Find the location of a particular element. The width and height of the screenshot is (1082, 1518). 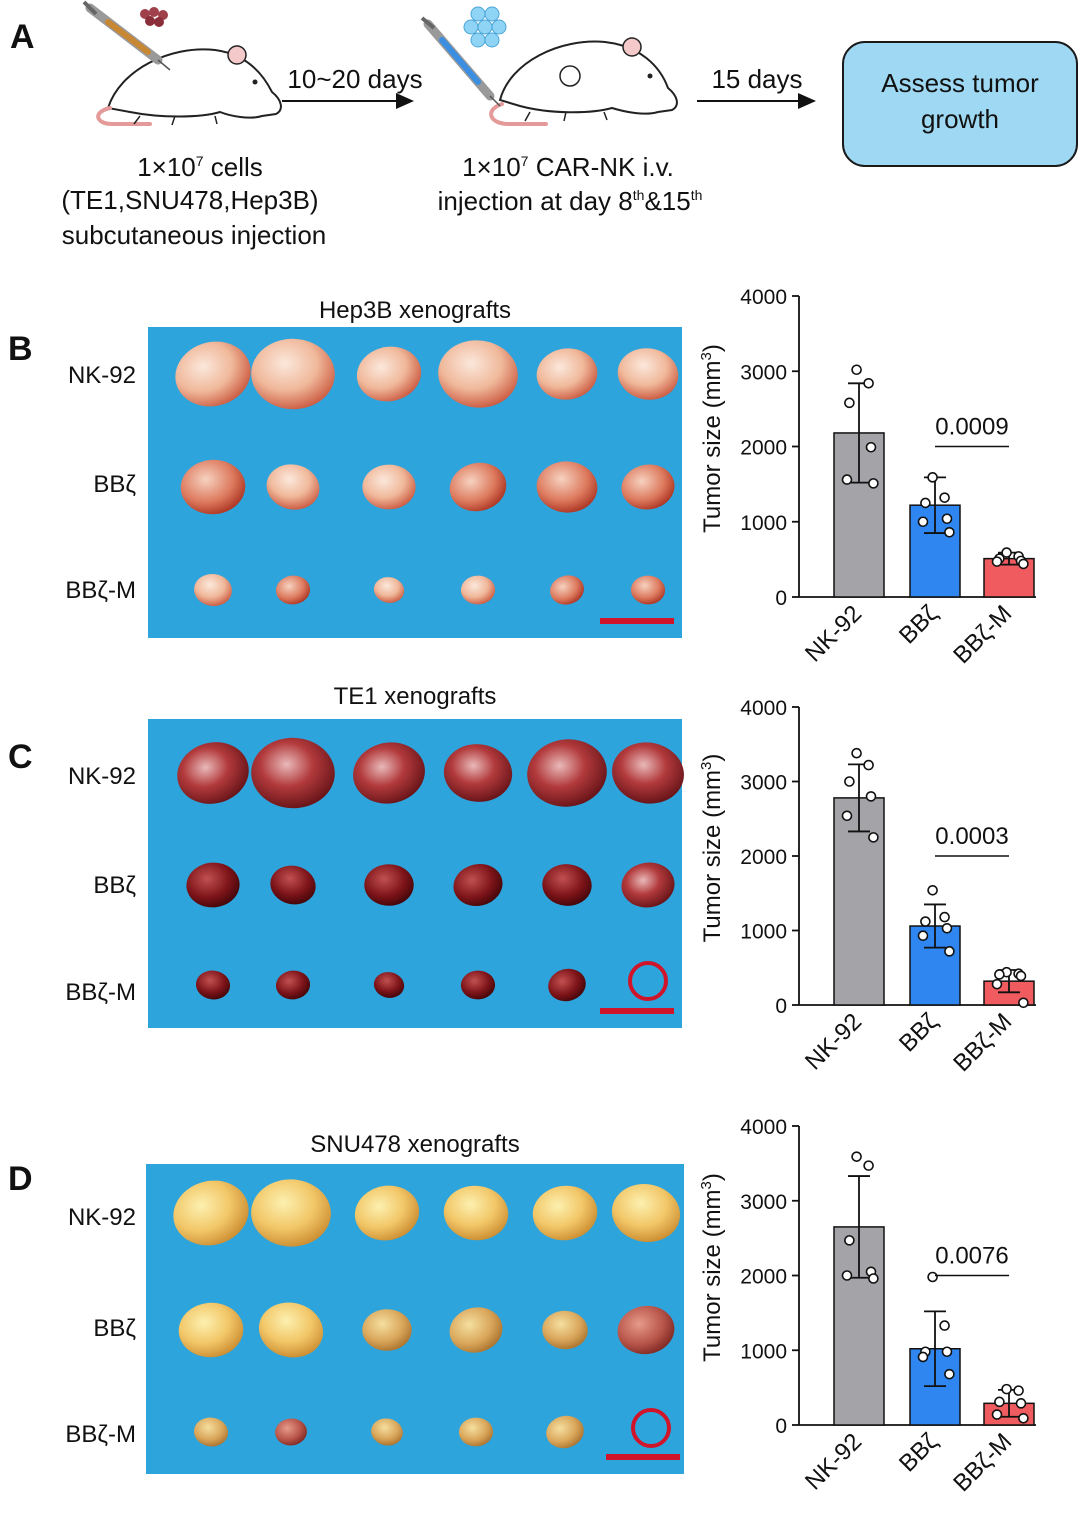

panel-label: B is located at coordinates (20, 349).